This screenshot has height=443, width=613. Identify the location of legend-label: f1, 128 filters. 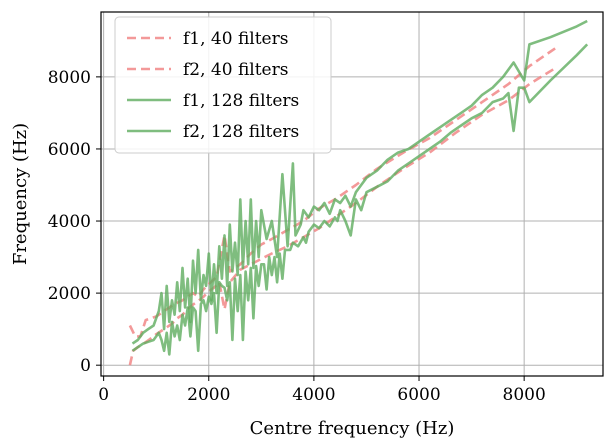
(241, 101).